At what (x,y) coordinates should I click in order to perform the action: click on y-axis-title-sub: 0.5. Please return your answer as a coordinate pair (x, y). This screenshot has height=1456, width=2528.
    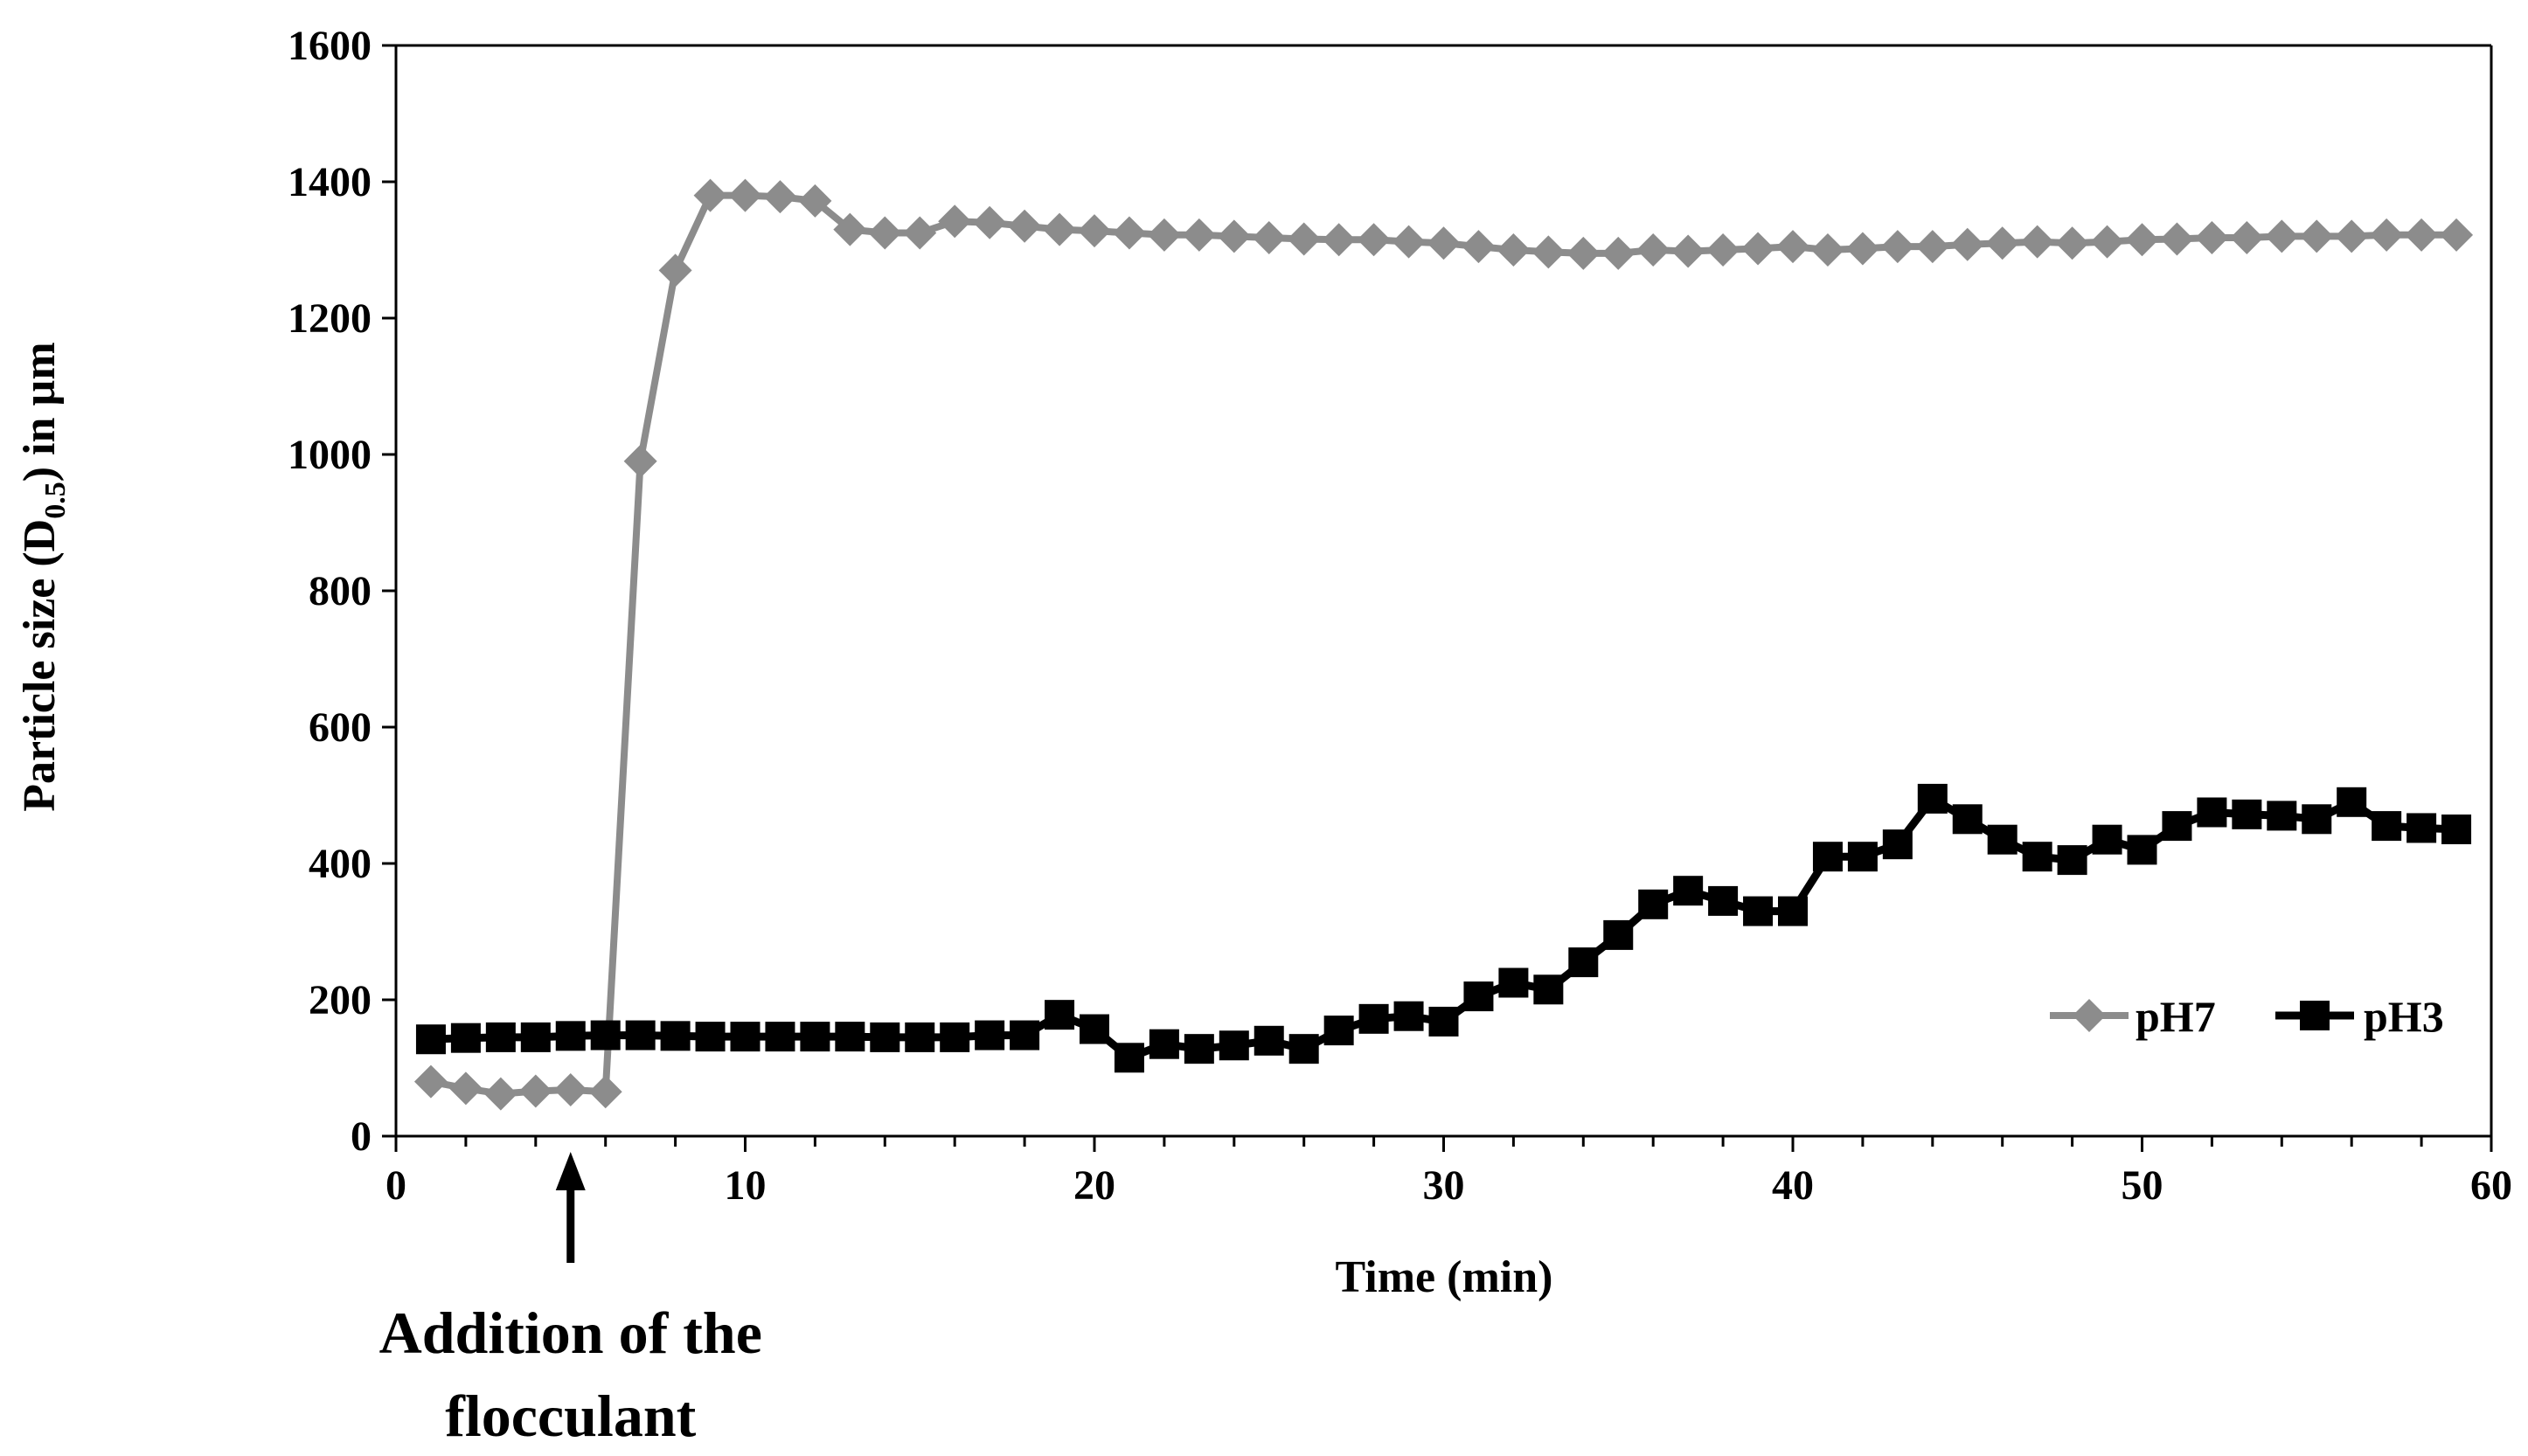
    Looking at the image, I should click on (56, 500).